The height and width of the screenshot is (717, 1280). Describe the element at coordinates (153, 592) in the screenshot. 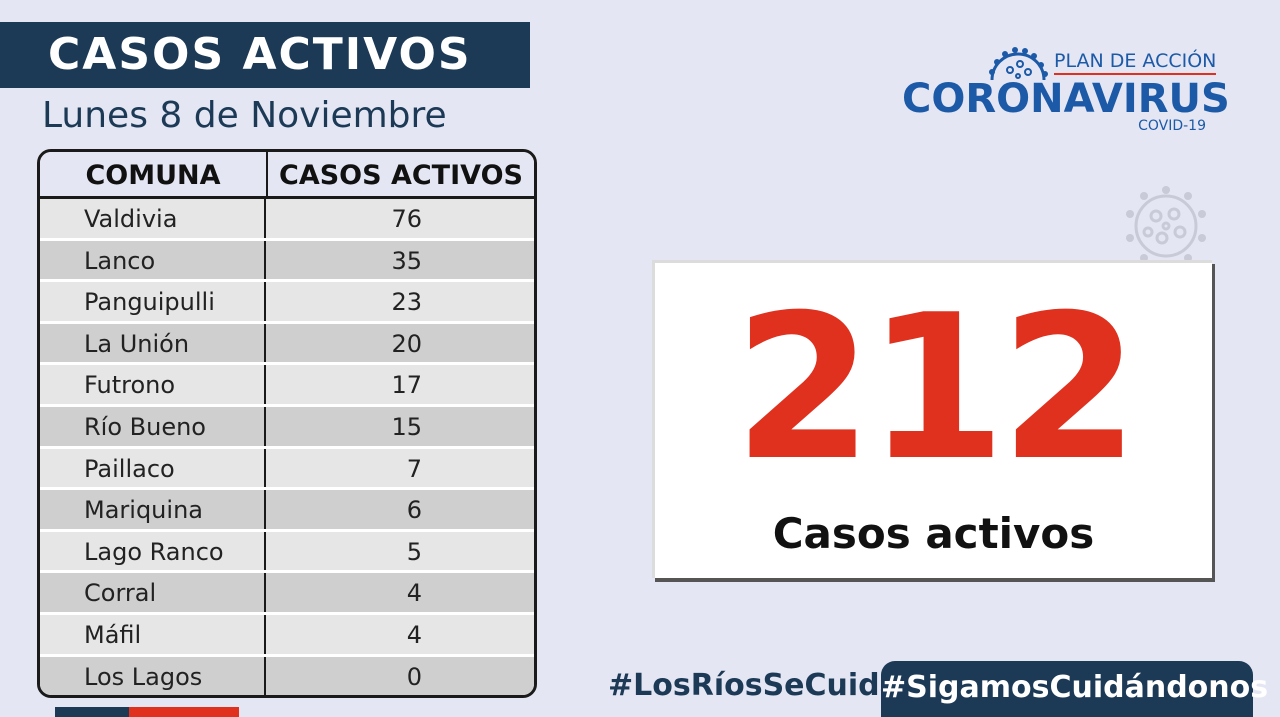

I see `cell-comuna: Corral` at that location.